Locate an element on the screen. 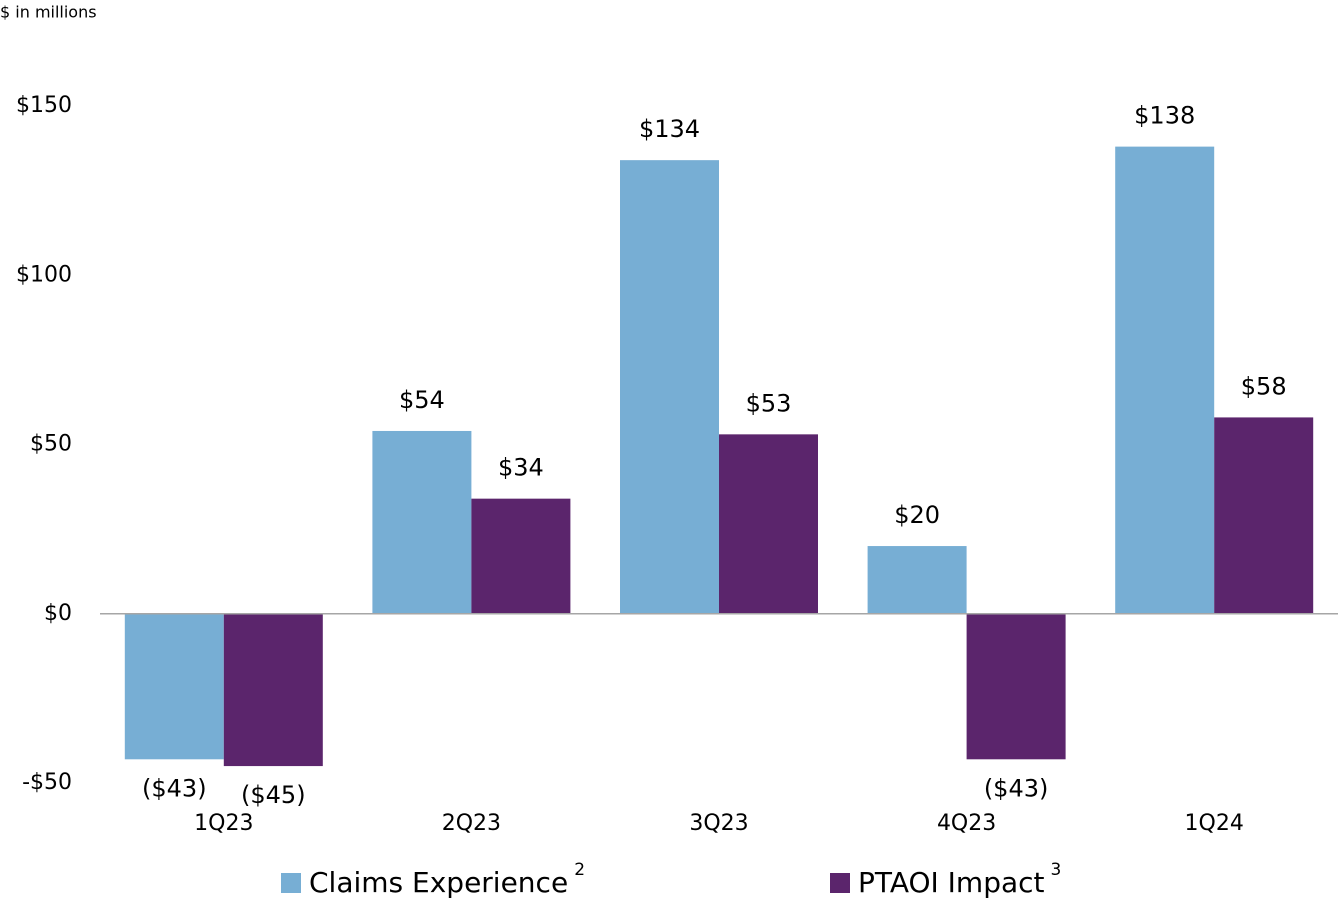  chart-subtitle: $ in millions is located at coordinates (48, 12).